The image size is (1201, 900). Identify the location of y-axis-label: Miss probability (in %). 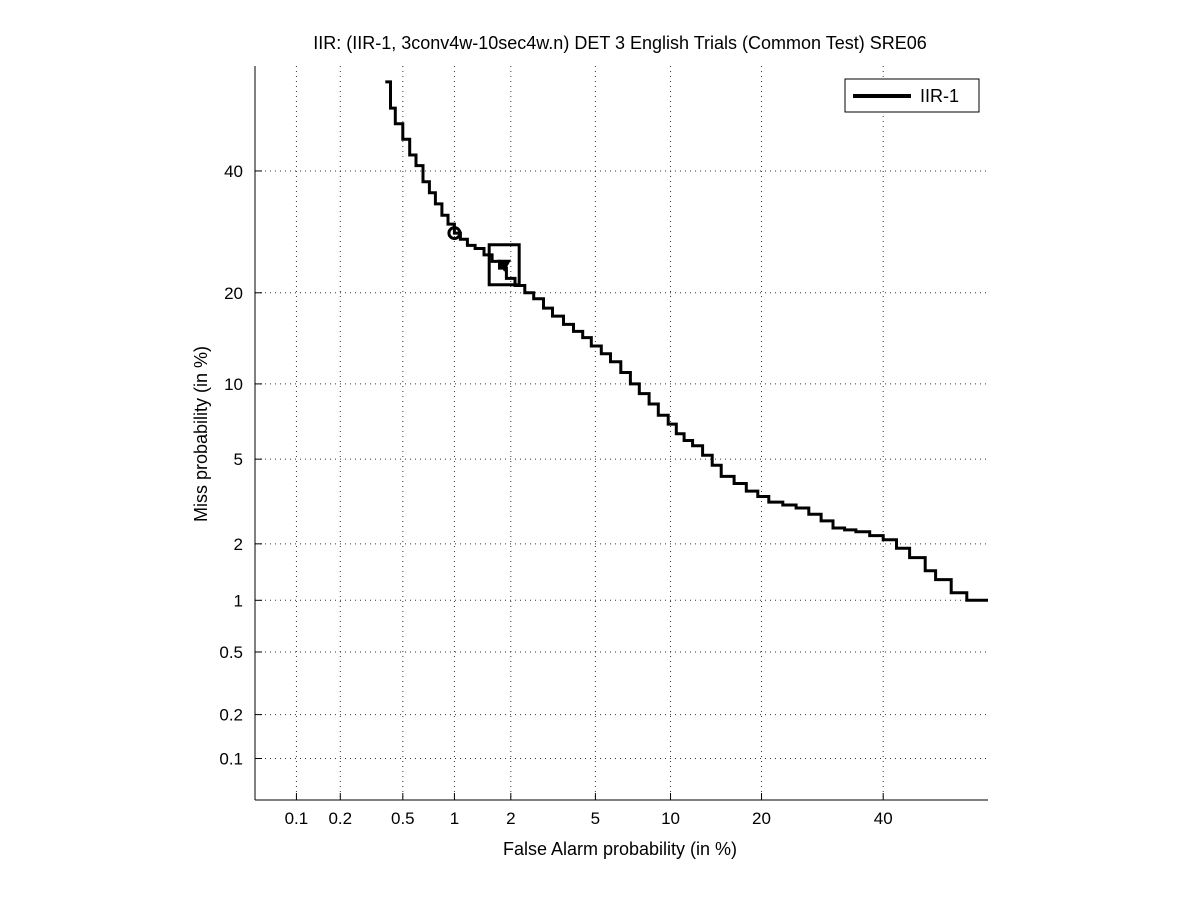
(201, 434).